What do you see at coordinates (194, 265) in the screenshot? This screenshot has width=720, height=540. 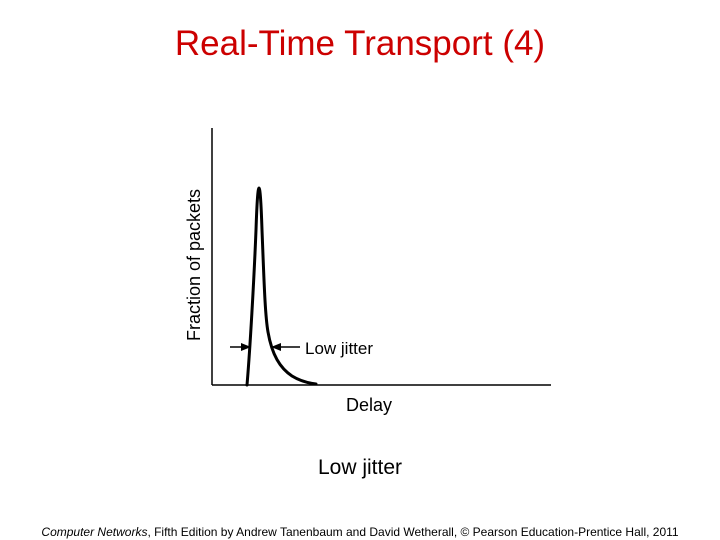 I see `y-axis-label: Fraction of packets` at bounding box center [194, 265].